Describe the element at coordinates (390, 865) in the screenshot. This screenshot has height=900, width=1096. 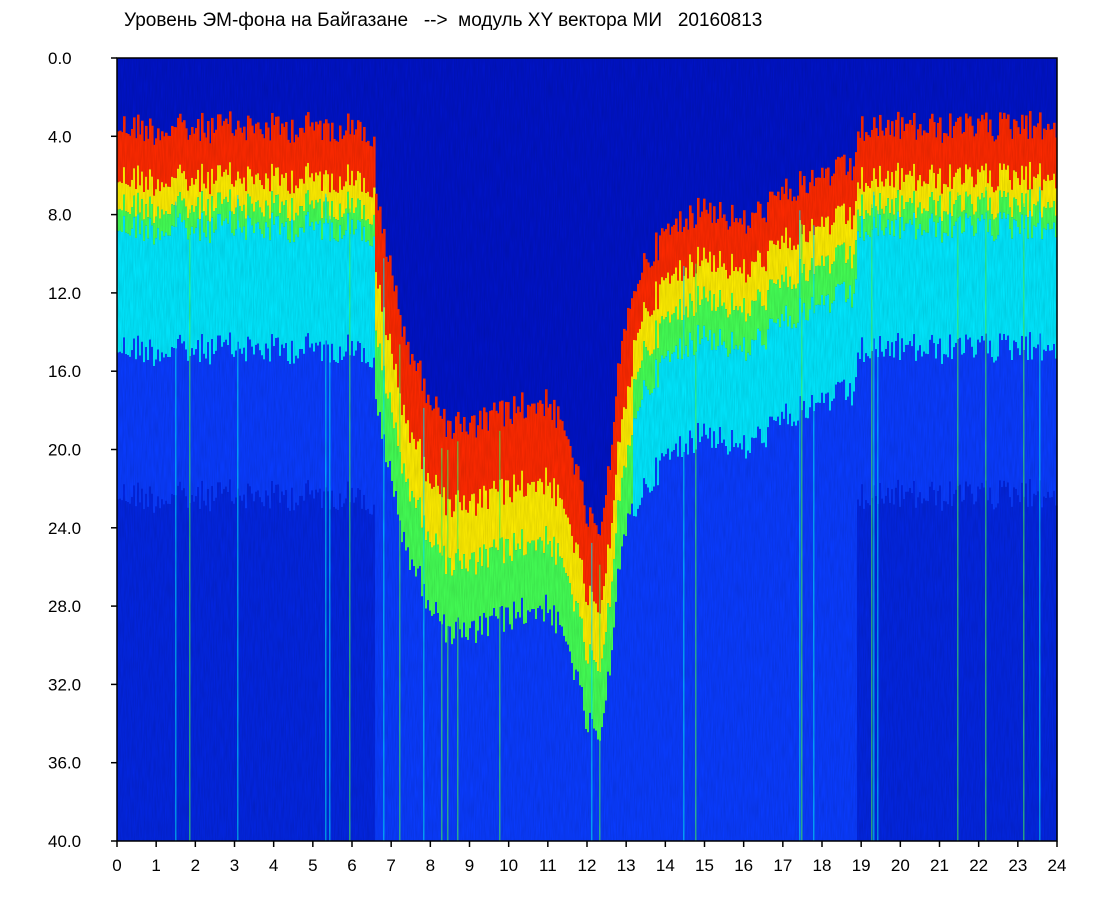
I see `x-tick-label: 7` at that location.